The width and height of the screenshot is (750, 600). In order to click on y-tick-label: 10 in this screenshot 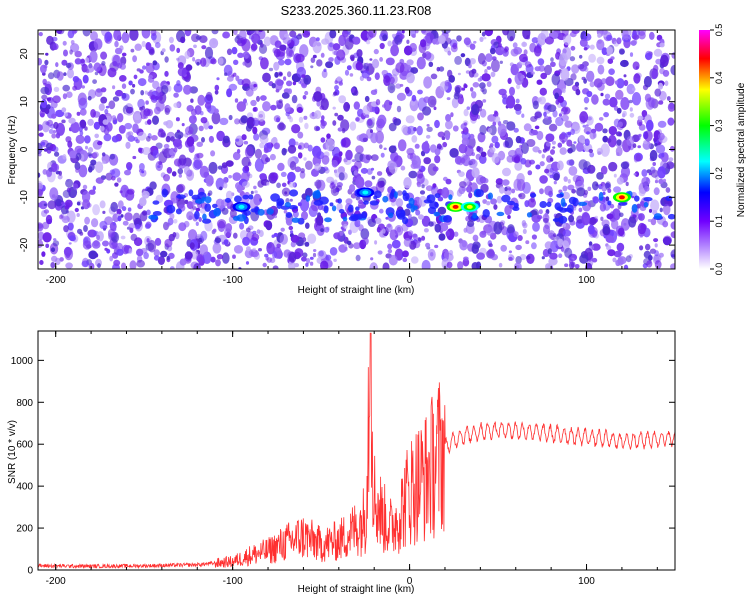, I will do `click(24, 102)`.